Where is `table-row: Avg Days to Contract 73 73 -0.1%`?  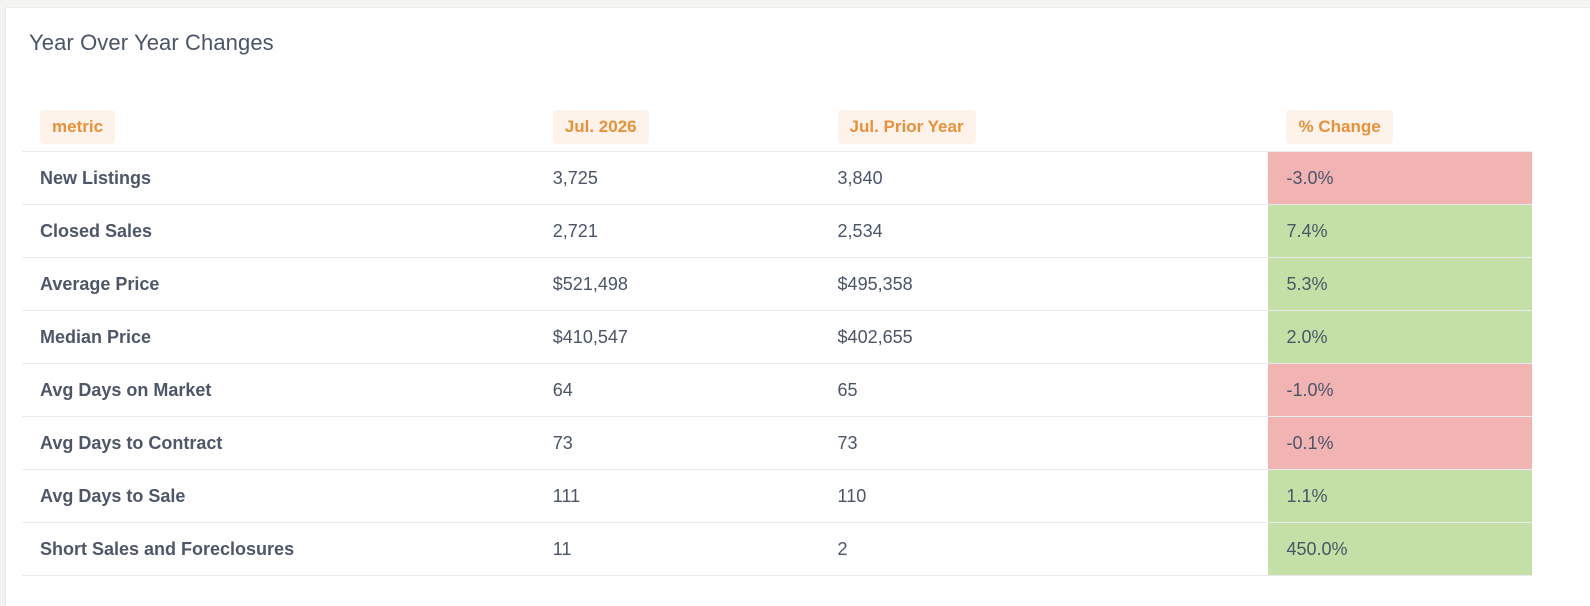
table-row: Avg Days to Contract 73 73 -0.1% is located at coordinates (777, 443).